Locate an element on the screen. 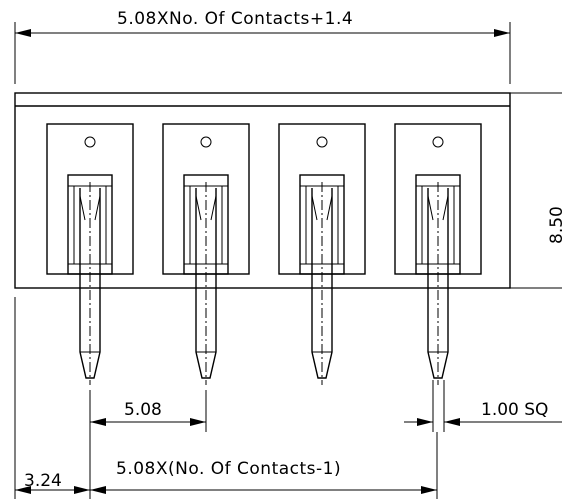 This screenshot has width=562, height=499. overall-length-dimension: 5.08XNo. Of Contacts+1.4 is located at coordinates (262, 46).